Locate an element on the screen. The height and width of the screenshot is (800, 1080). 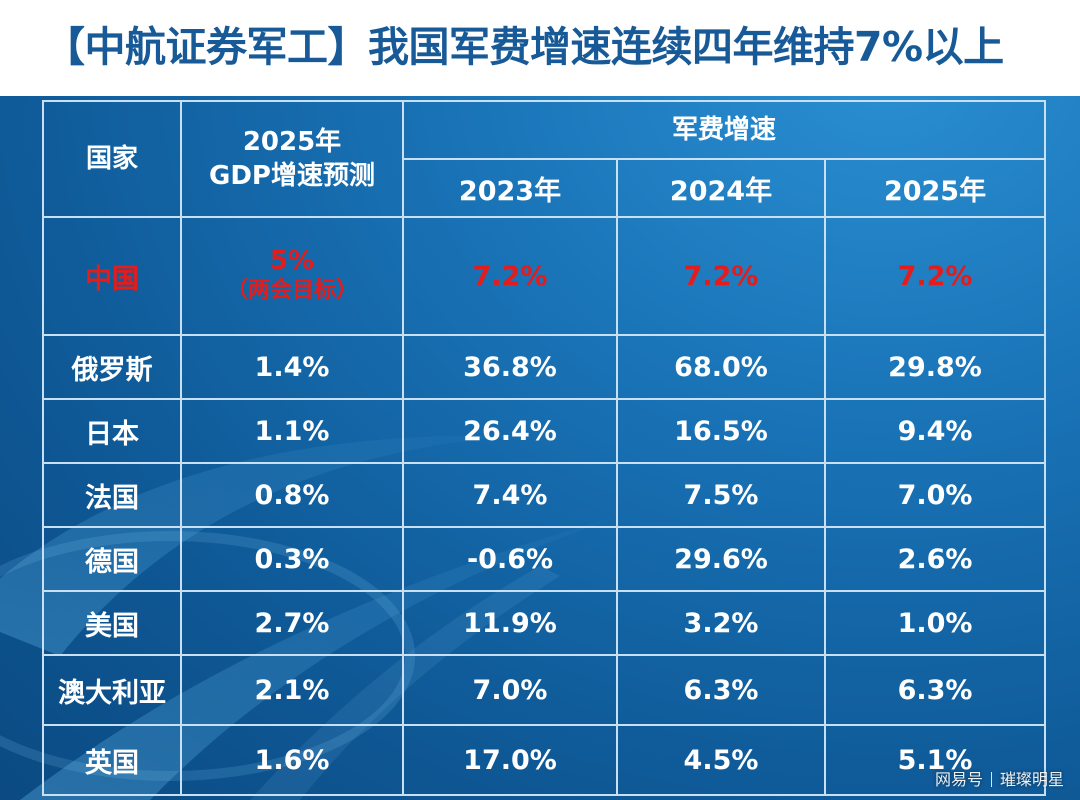
country-cell: 英国 is located at coordinates (112, 760).